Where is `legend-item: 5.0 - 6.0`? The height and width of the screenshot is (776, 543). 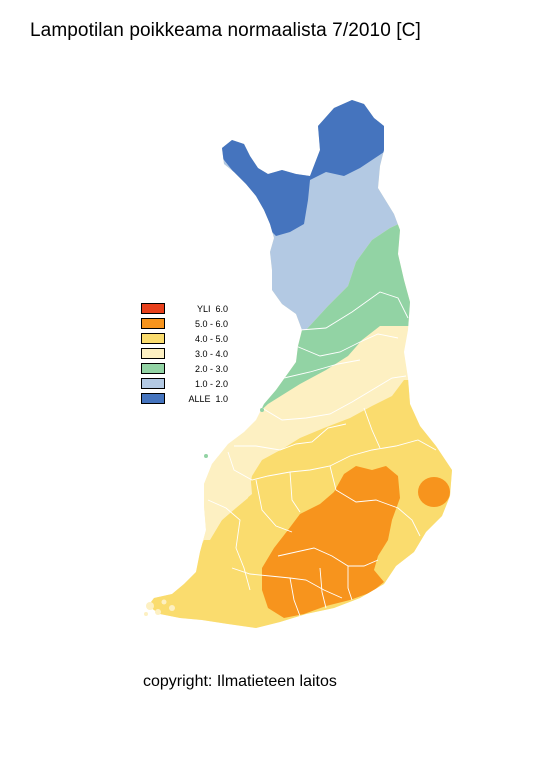
legend-item: 5.0 - 6.0 is located at coordinates (190, 324).